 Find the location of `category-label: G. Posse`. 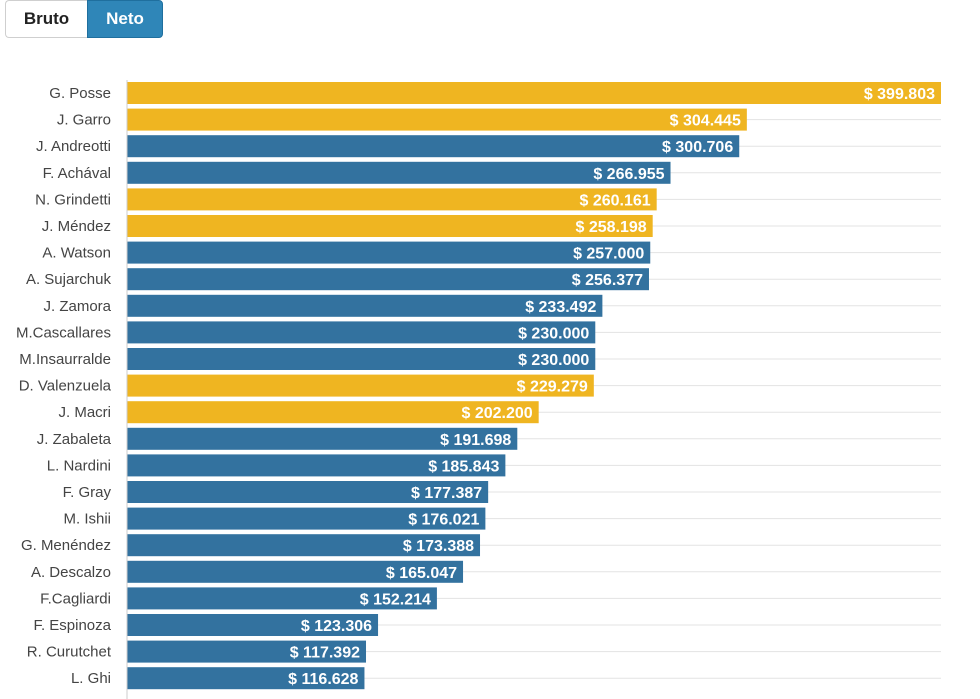

category-label: G. Posse is located at coordinates (80, 93).